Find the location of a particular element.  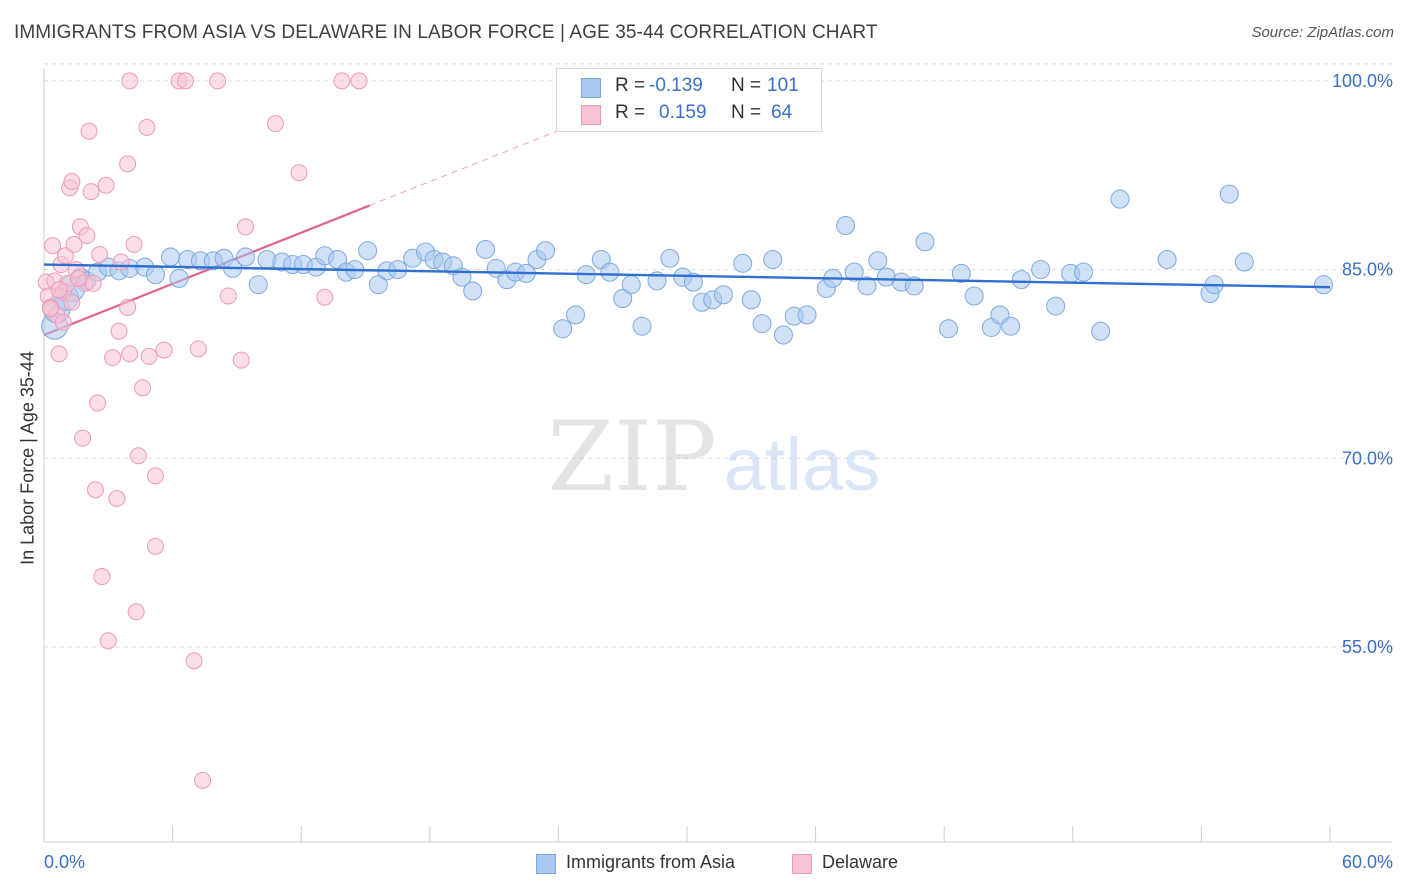

legend-n-value-delaware: 64 is located at coordinates (782, 112).